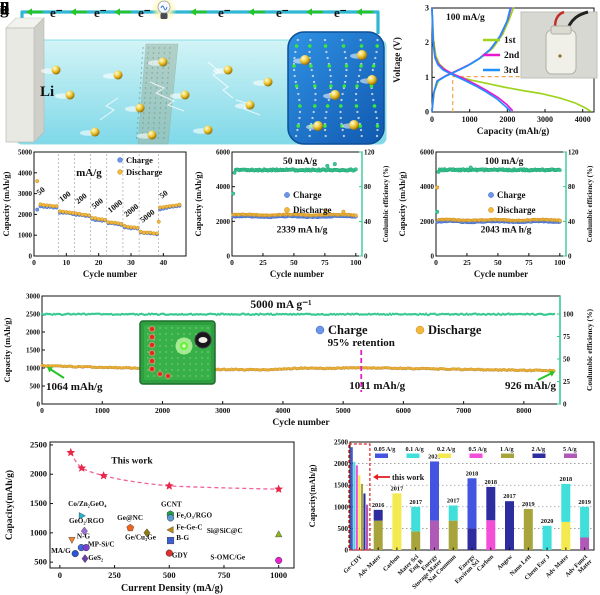 The image size is (600, 595). I want to click on svg-text: 6000, so click(427, 153).